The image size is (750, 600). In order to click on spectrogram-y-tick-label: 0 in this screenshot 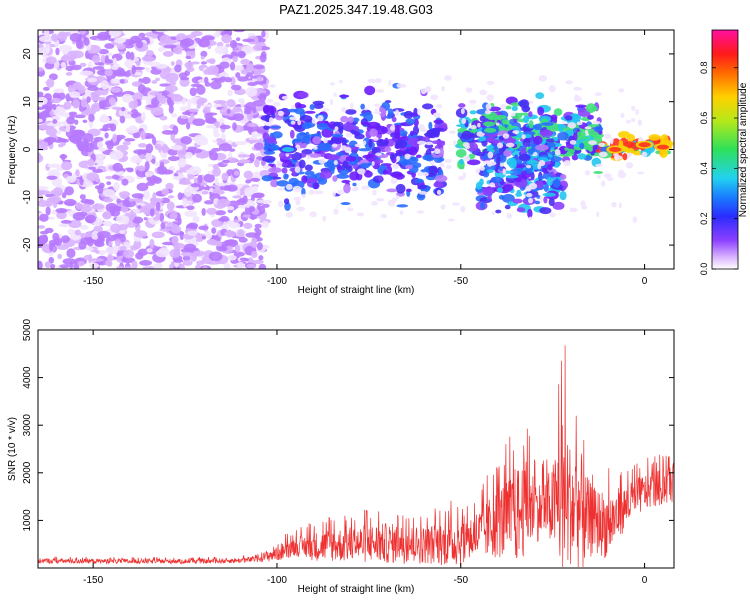, I will do `click(27, 149)`.